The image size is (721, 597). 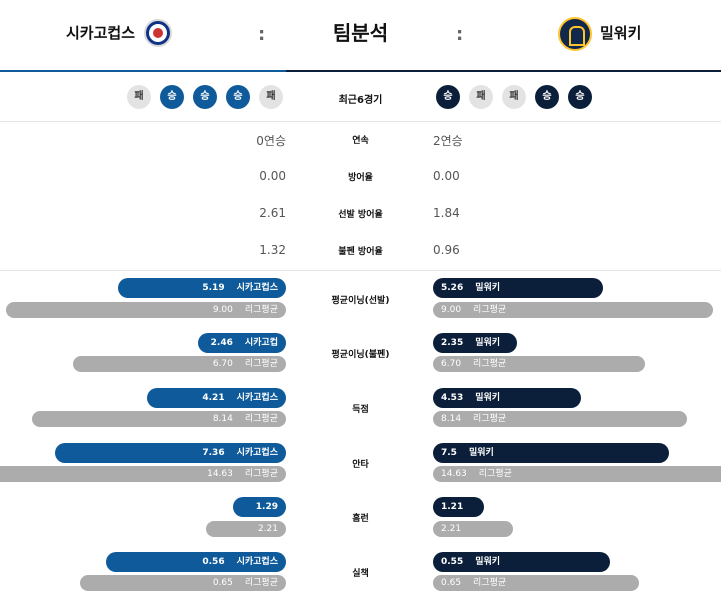 I want to click on bar-metric-label: 실책, so click(x=360, y=574).